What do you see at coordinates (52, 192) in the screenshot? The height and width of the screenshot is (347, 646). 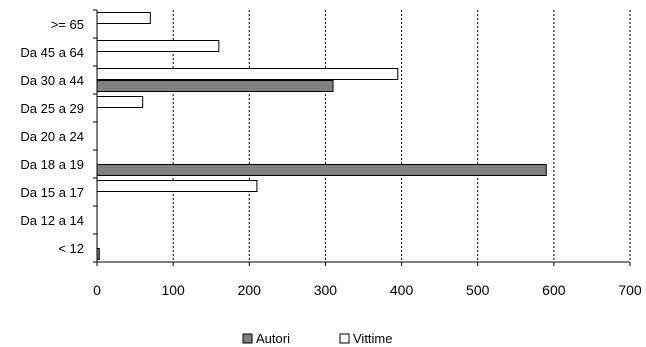 I see `category-label: Da 15 a 17` at bounding box center [52, 192].